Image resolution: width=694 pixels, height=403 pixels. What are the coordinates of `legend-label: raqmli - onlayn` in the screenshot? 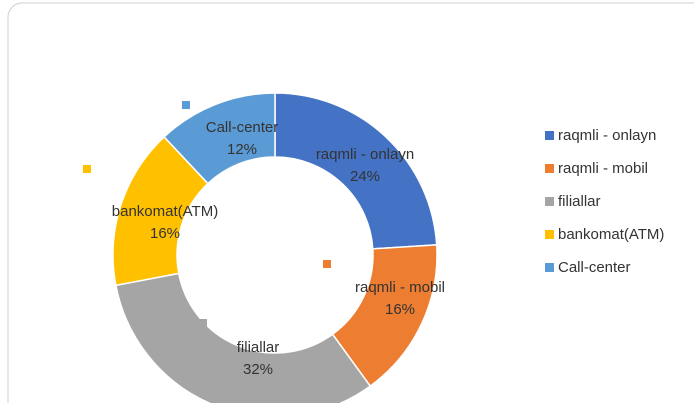 It's located at (607, 135).